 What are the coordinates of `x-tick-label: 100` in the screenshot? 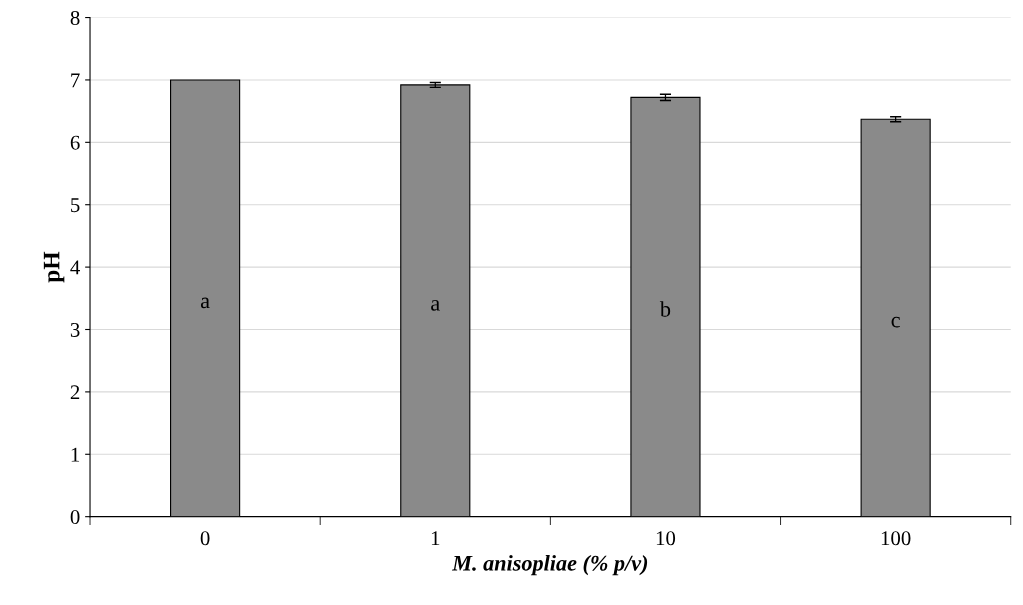 It's located at (896, 538).